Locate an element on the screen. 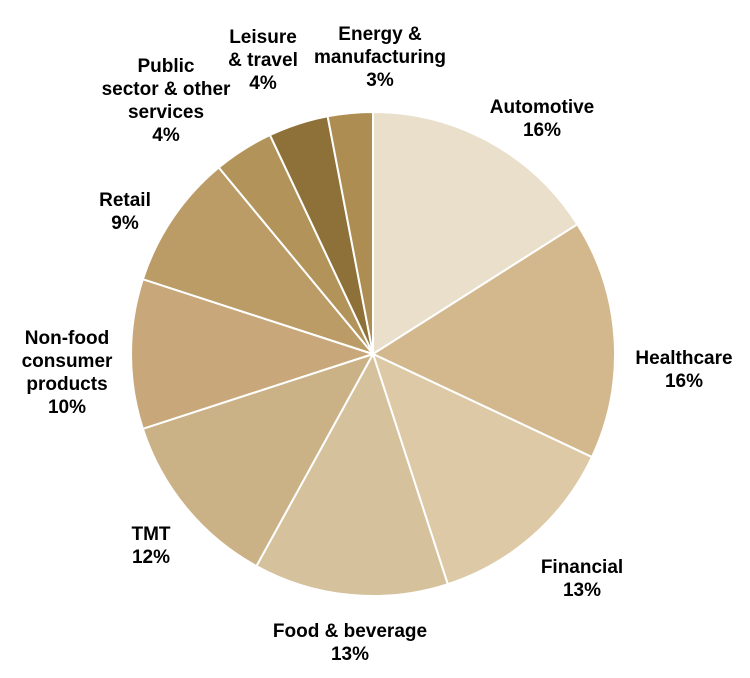 The height and width of the screenshot is (678, 750). pie-slice-energy-manufacturing is located at coordinates (350, 233).